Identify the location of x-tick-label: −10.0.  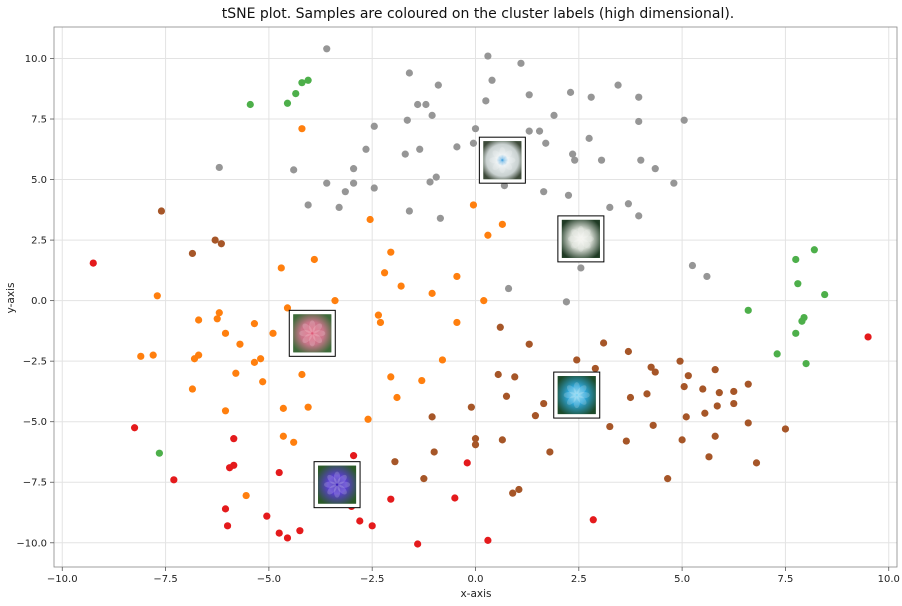
(62, 579).